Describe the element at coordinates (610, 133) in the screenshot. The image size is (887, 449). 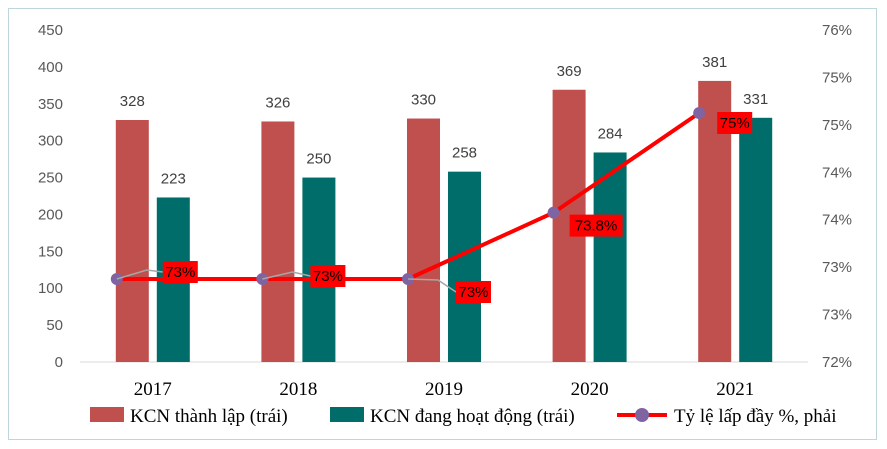
I see `bar-data-label: 284` at that location.